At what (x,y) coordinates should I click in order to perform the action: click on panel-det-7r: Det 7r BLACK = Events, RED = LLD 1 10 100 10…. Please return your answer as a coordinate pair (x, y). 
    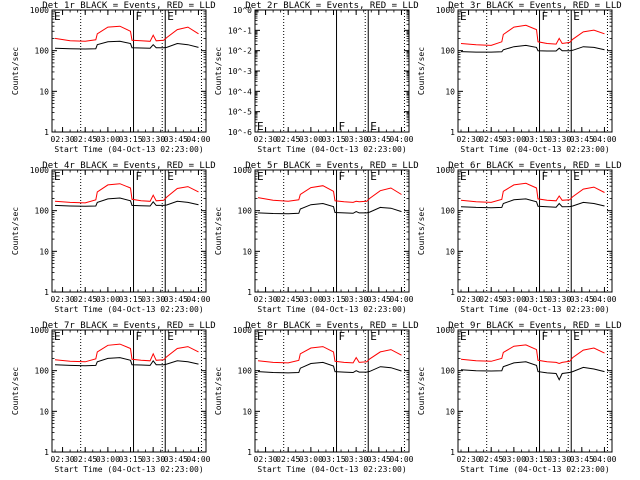
    Looking at the image, I should click on (113, 397).